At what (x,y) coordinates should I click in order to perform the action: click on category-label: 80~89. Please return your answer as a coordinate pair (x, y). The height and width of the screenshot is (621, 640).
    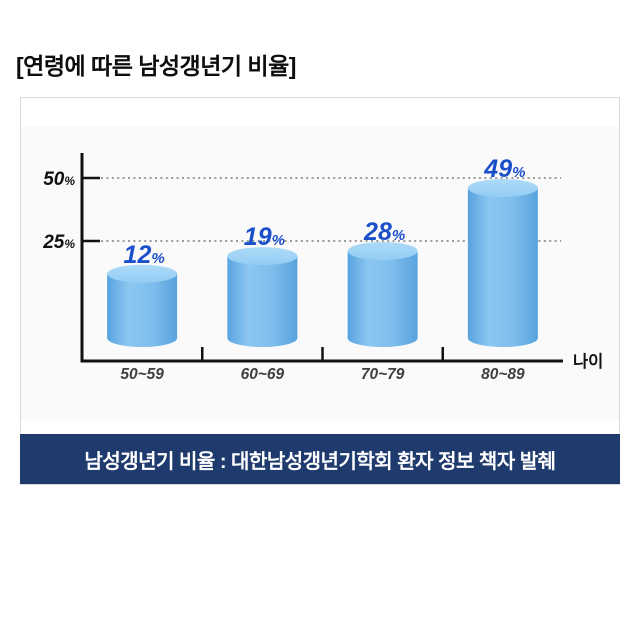
    Looking at the image, I should click on (503, 374).